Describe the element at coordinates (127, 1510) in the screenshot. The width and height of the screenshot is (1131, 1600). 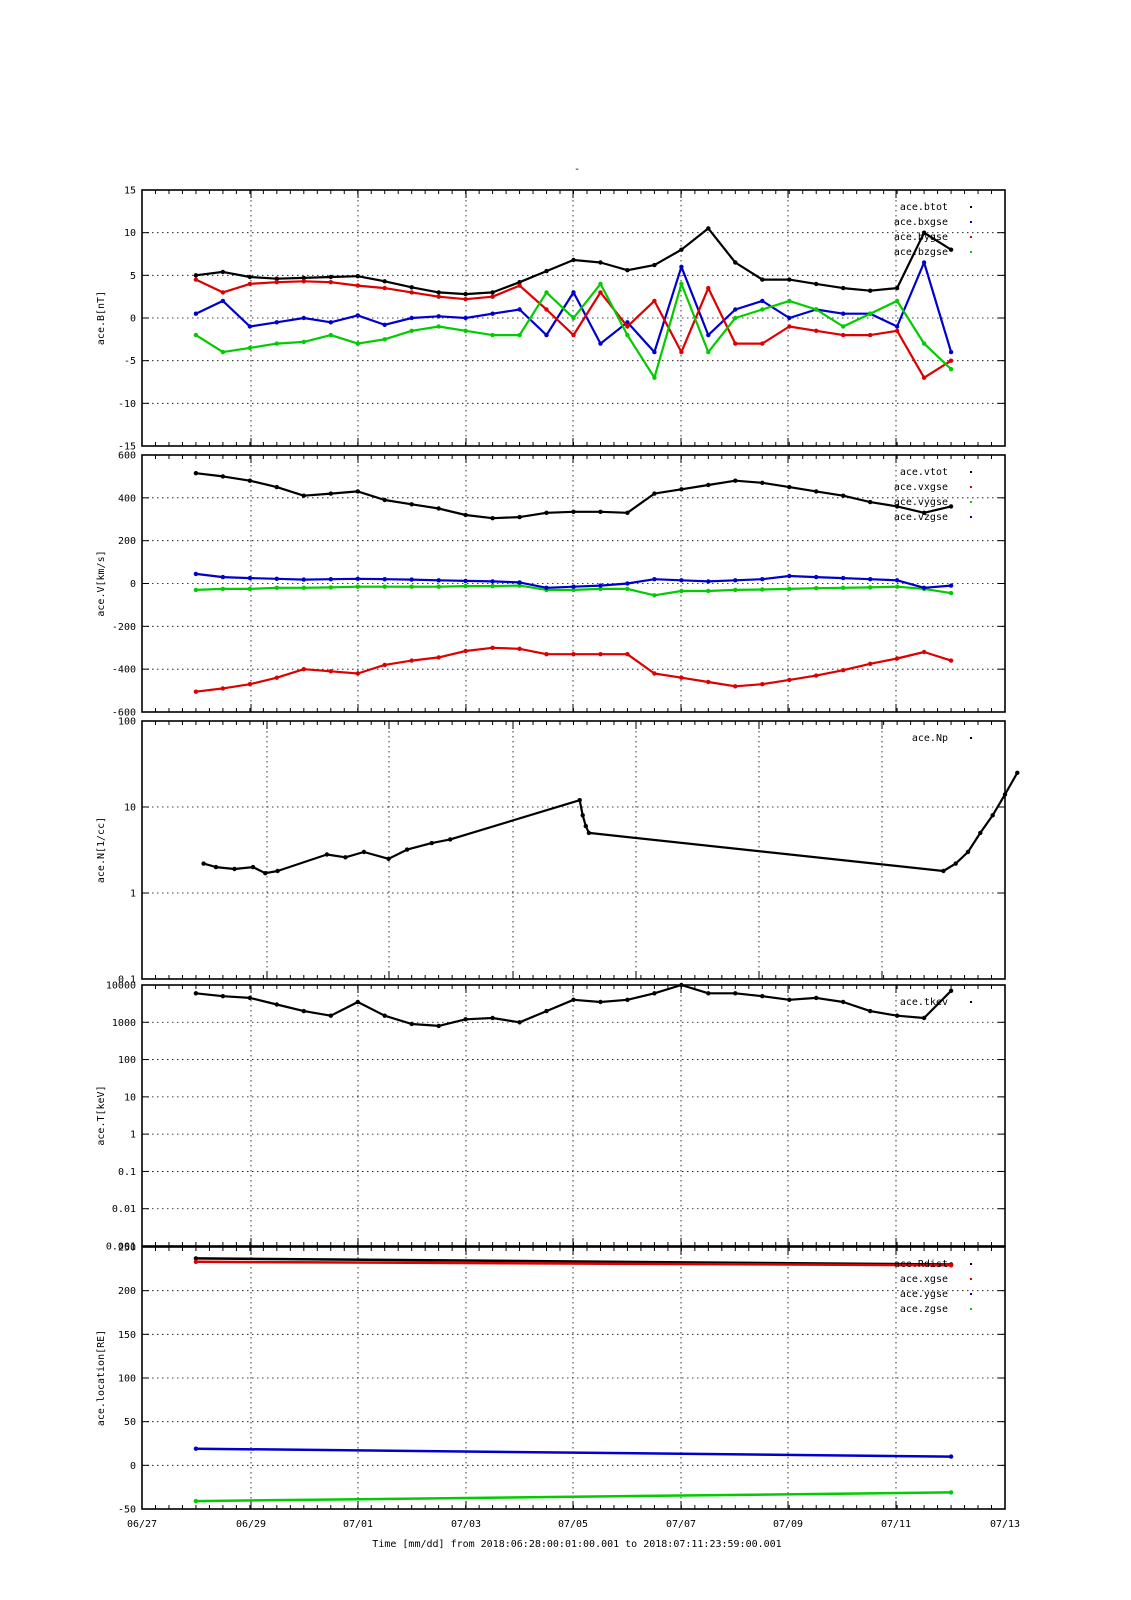
I see `y-tick-label: -50` at that location.